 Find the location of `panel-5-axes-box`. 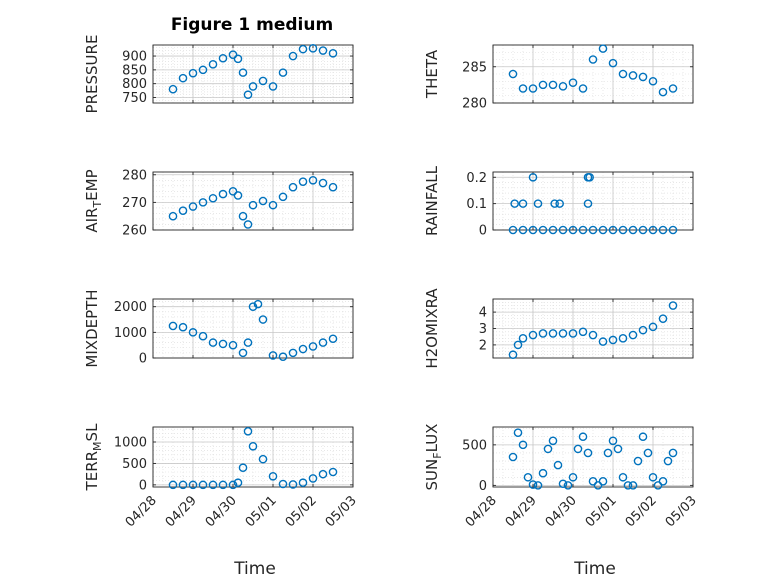

panel-5-axes-box is located at coordinates (253, 328).